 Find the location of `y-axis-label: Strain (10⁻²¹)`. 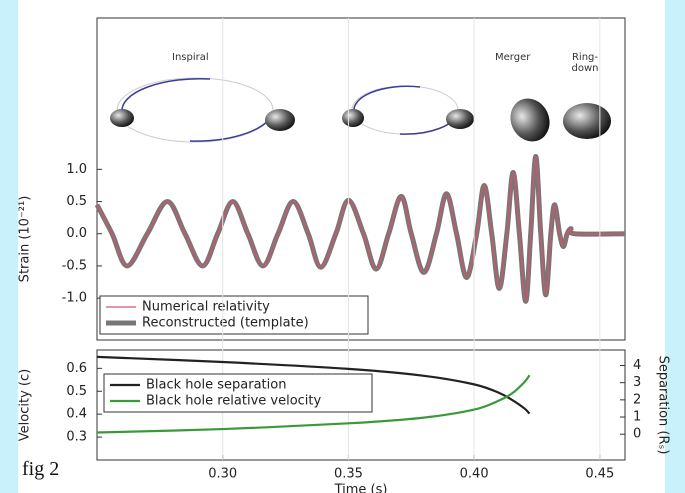

y-axis-label: Strain (10⁻²¹) is located at coordinates (25, 239).